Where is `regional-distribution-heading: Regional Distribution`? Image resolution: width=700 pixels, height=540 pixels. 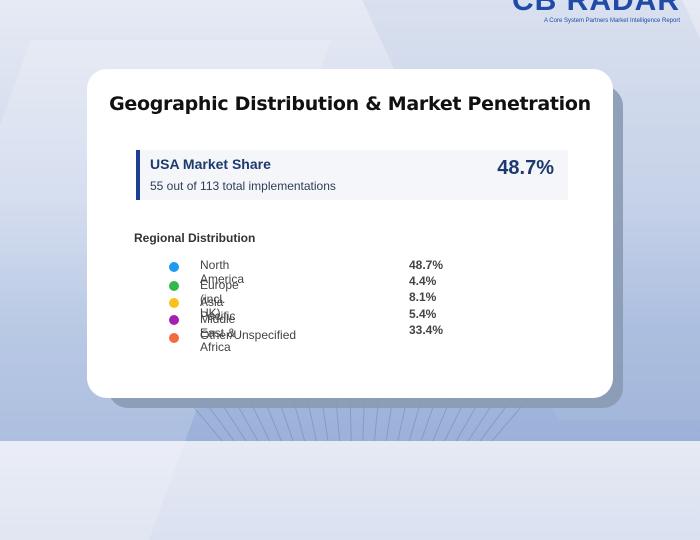
regional-distribution-heading: Regional Distribution is located at coordinates (195, 238).